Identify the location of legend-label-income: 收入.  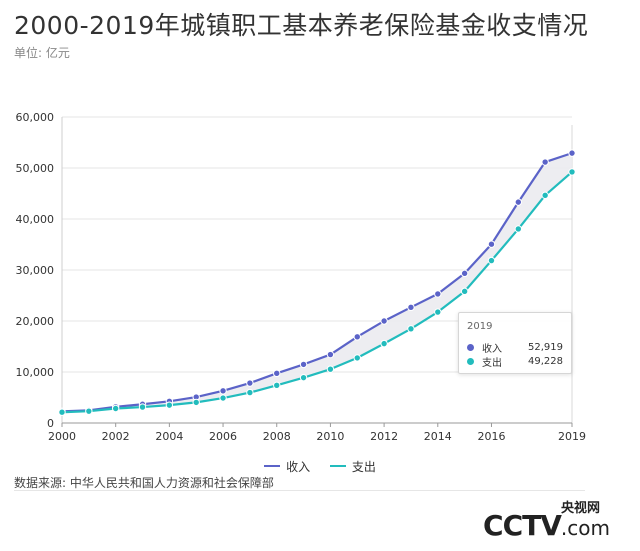
(298, 466).